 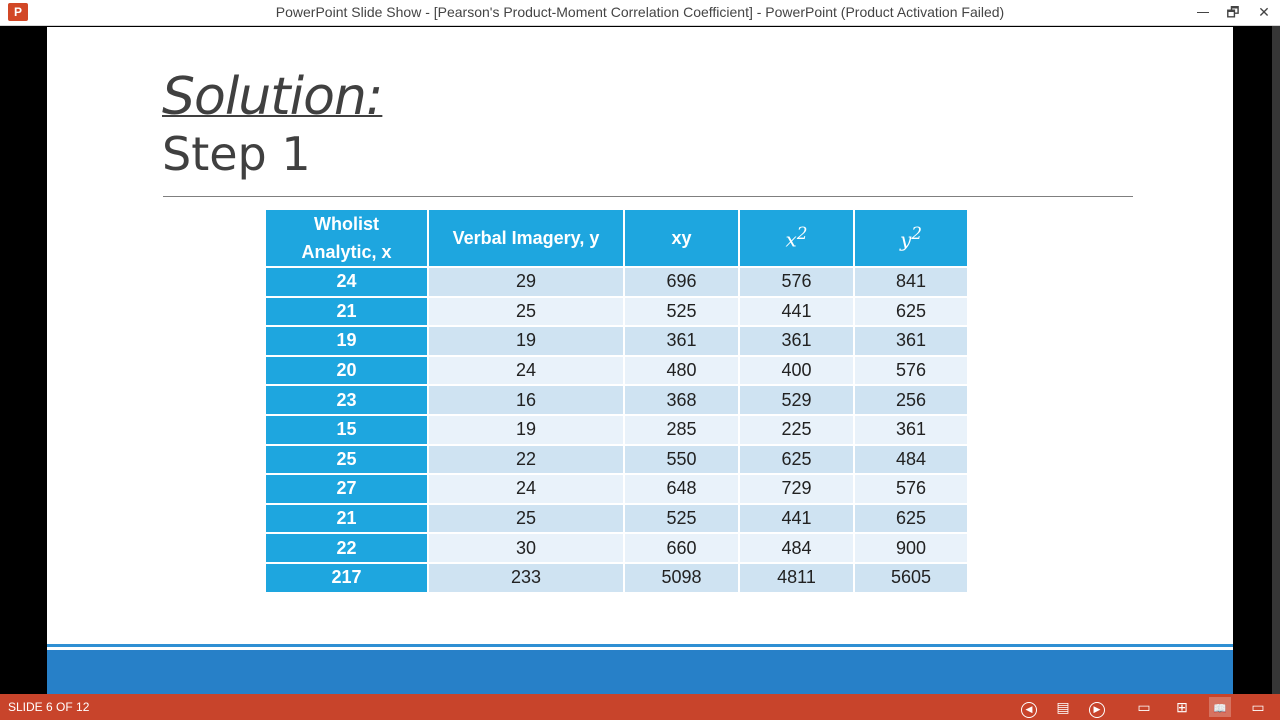 What do you see at coordinates (347, 282) in the screenshot?
I see `cell-x: 24` at bounding box center [347, 282].